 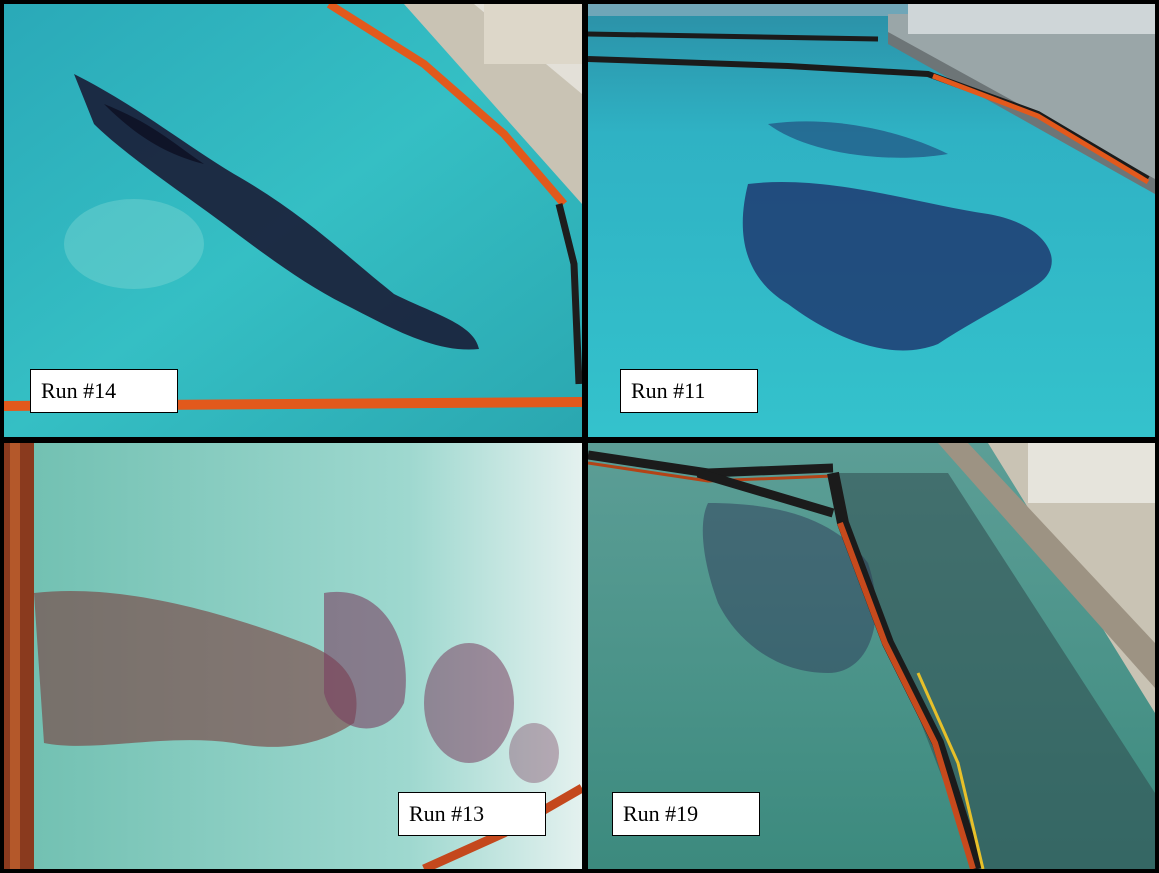 I want to click on run-label-13: Run #13, so click(x=472, y=814).